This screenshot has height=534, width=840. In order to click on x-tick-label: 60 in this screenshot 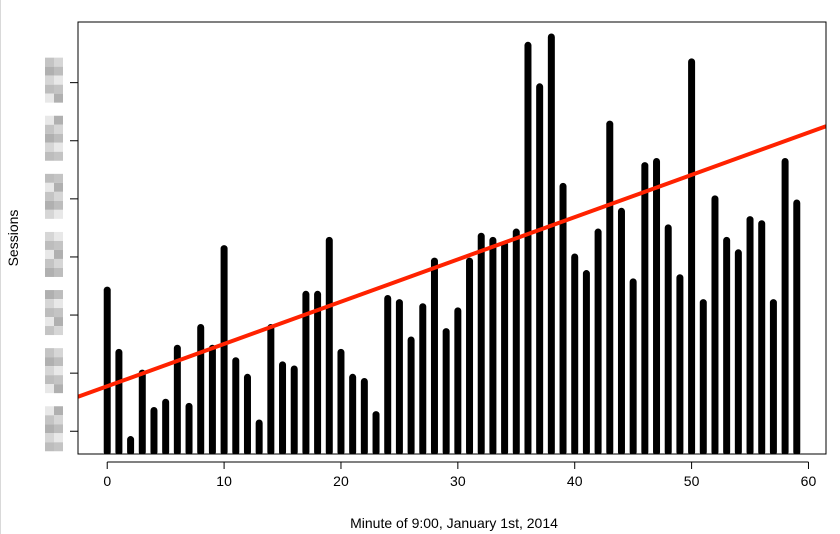, I will do `click(809, 481)`.